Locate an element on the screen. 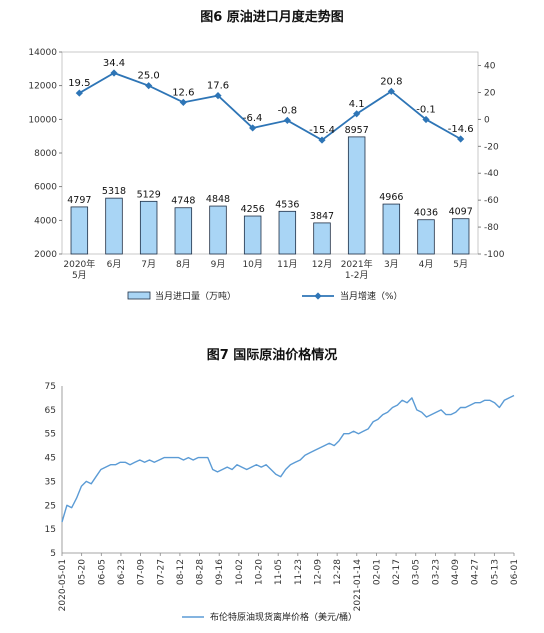 The height and width of the screenshot is (633, 544). x-category-label: 7月 is located at coordinates (148, 264).